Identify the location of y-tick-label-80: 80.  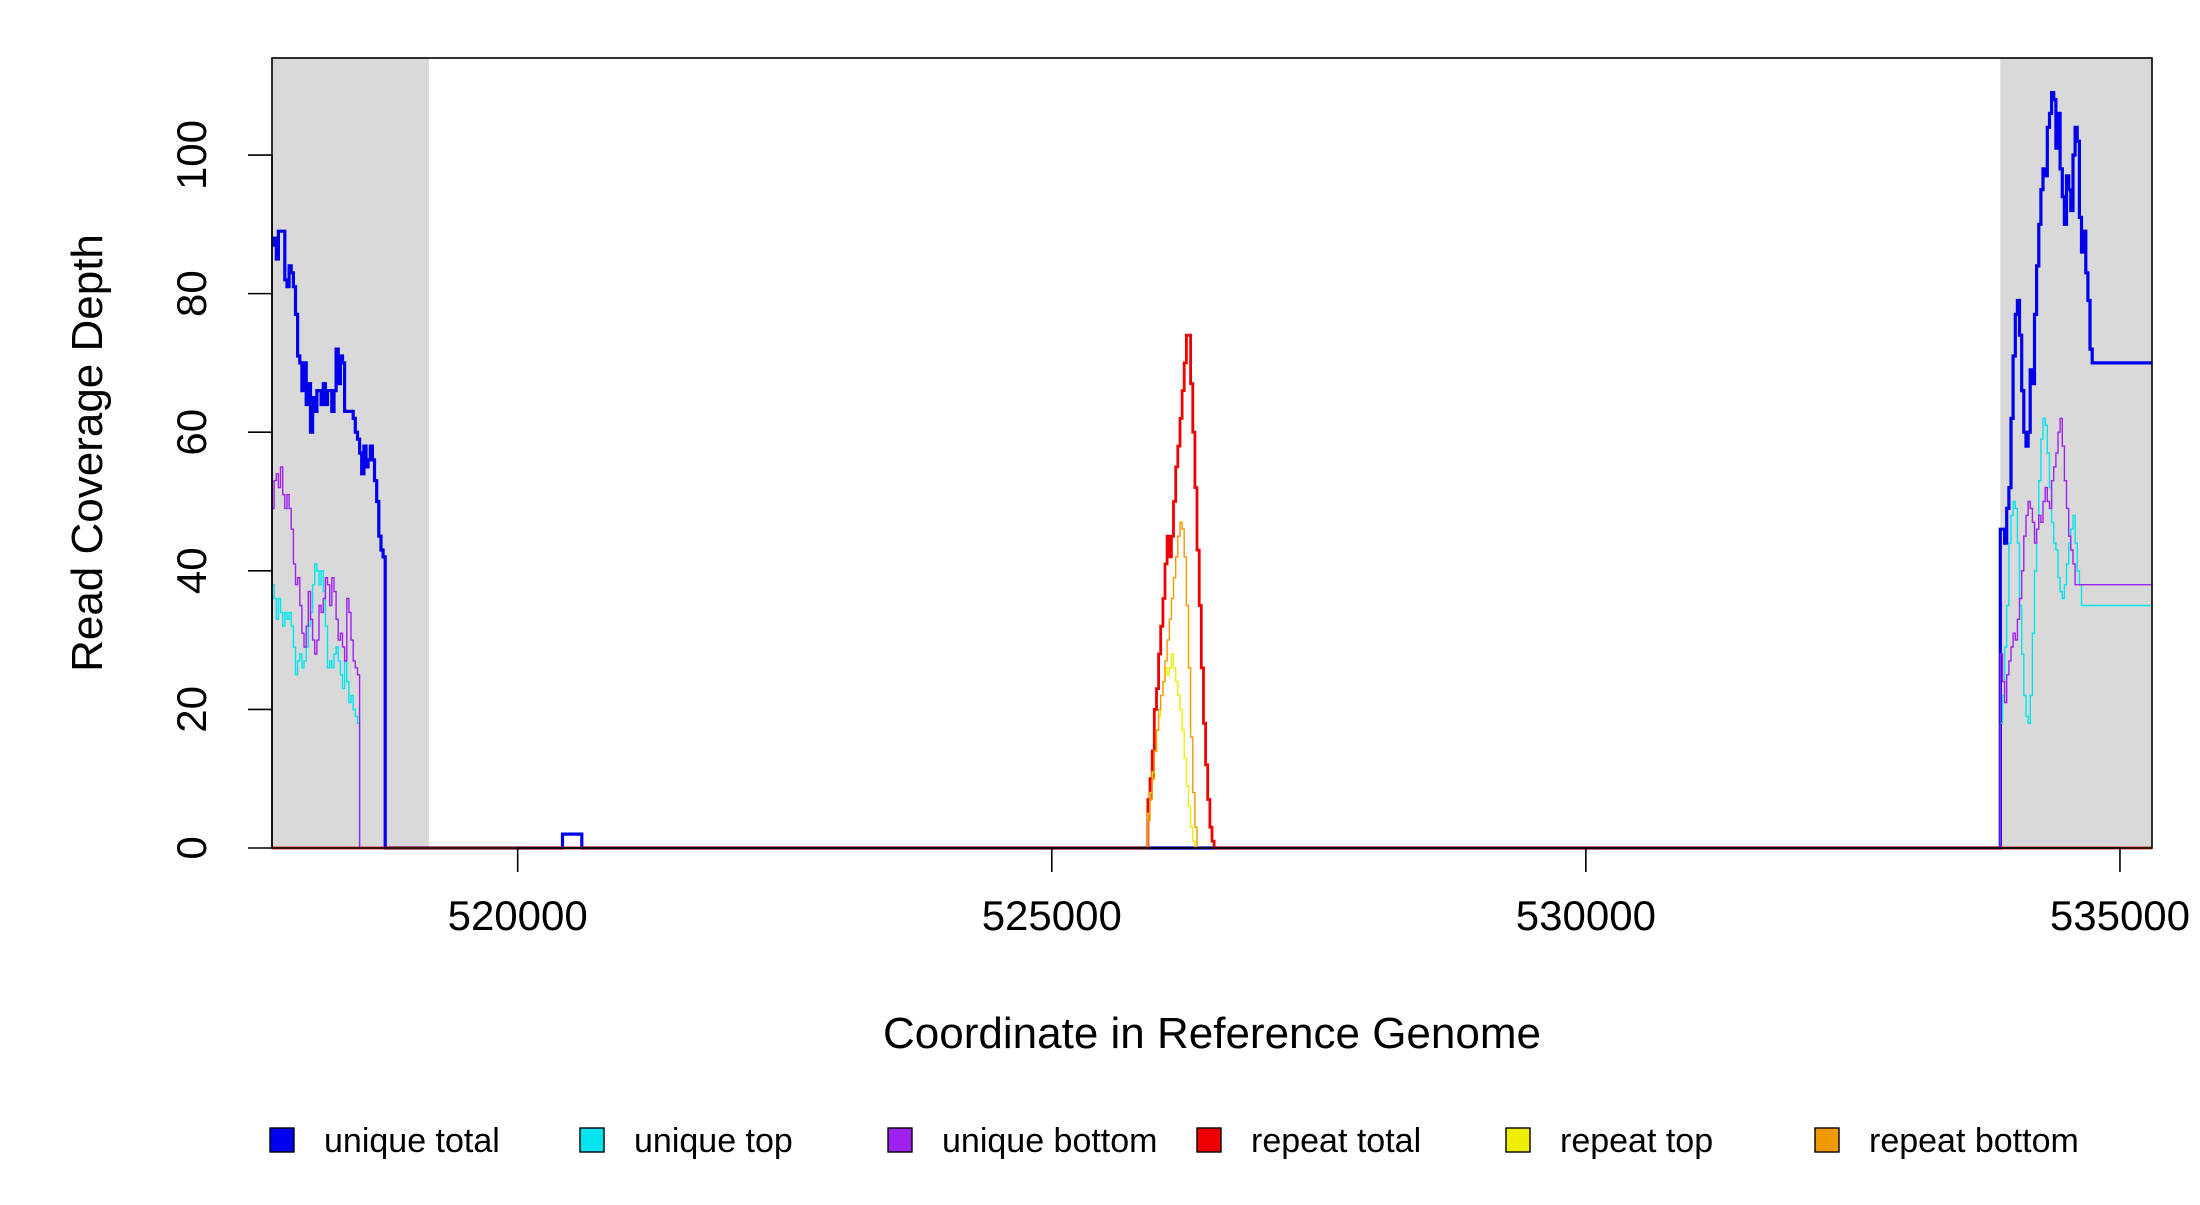
(191, 293).